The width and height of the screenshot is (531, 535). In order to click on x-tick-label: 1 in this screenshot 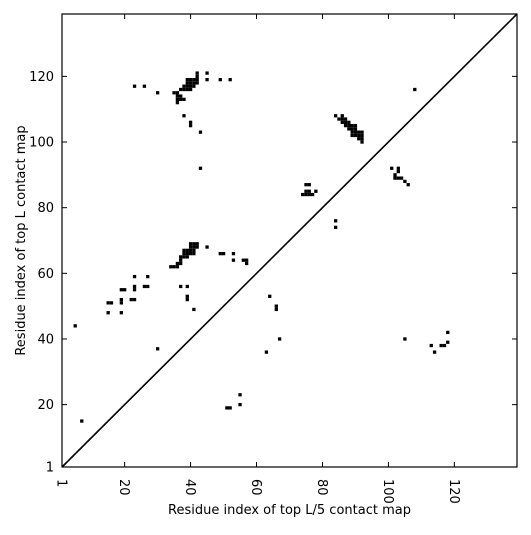, I will do `click(61, 483)`.